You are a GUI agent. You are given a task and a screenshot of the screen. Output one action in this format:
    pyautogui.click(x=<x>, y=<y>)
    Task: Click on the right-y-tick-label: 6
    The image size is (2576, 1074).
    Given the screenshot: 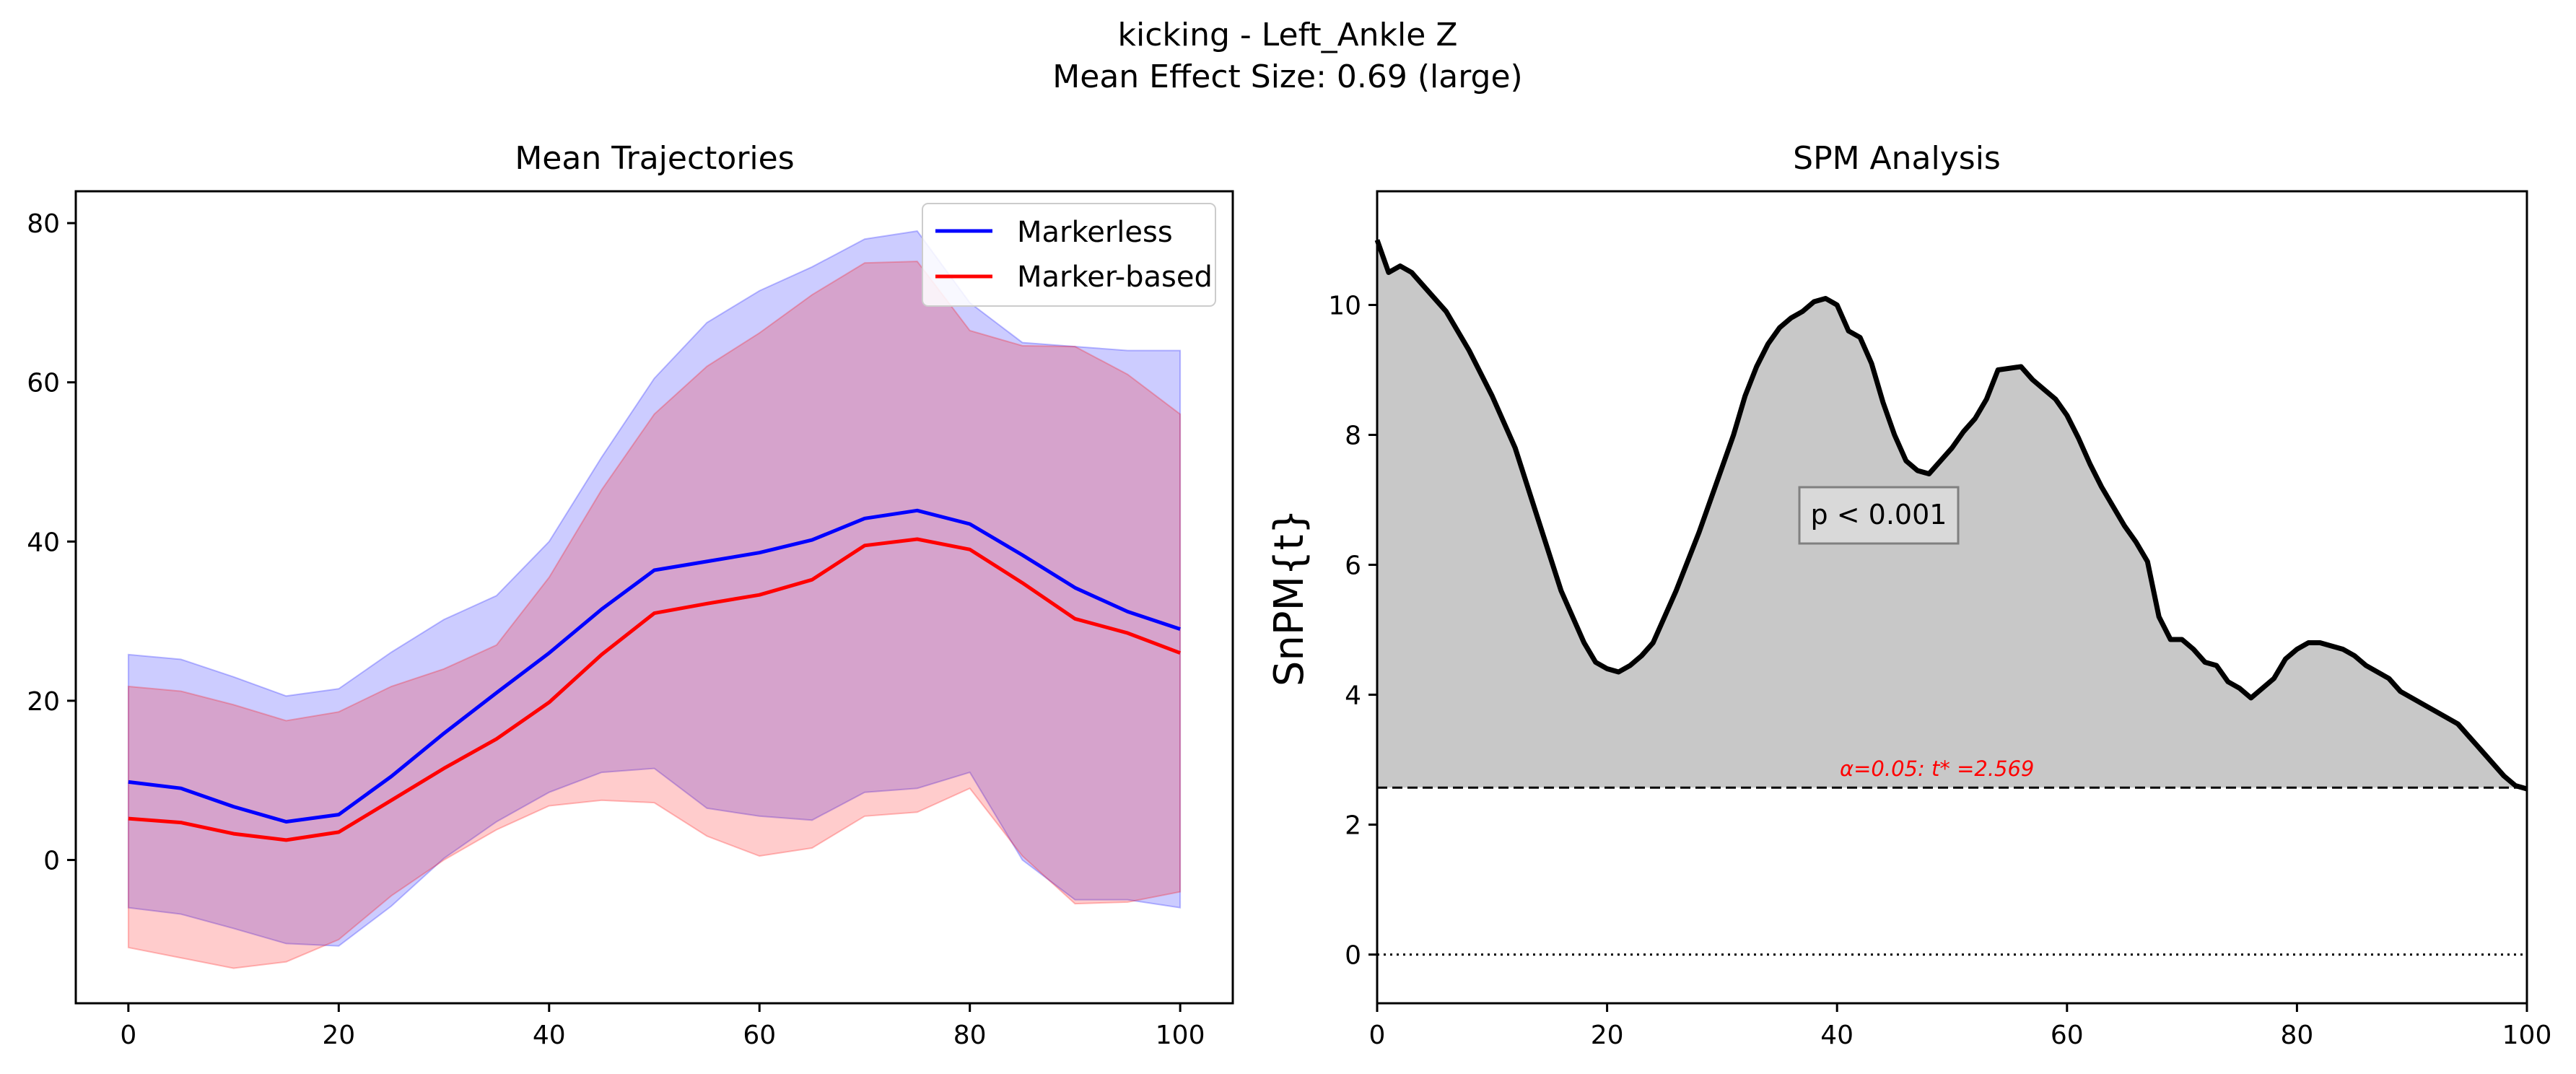 What is the action you would take?
    pyautogui.click(x=1353, y=566)
    